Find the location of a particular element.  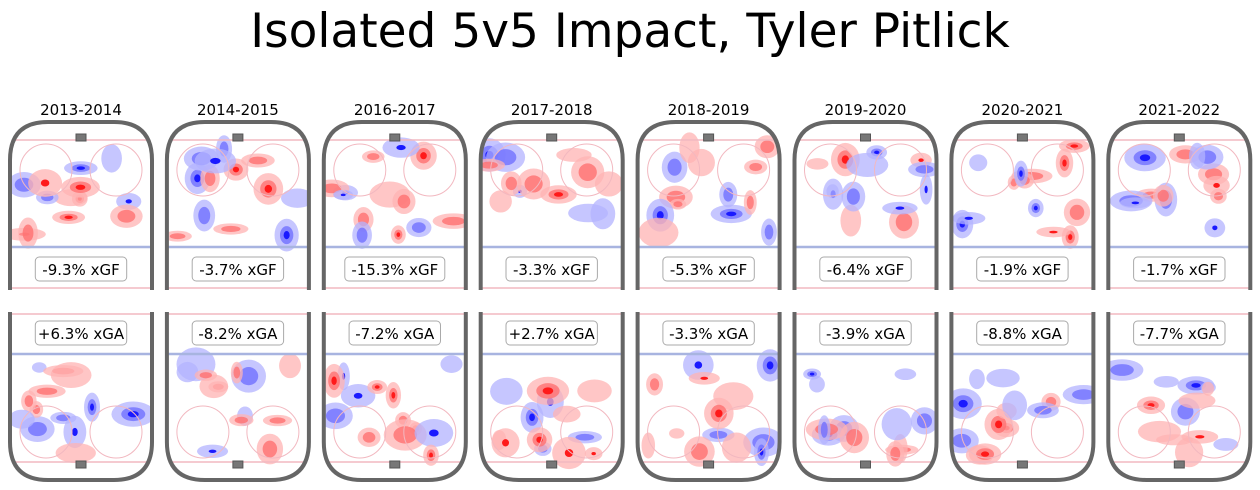

xga-label: -8.8% xGA is located at coordinates (1023, 334).